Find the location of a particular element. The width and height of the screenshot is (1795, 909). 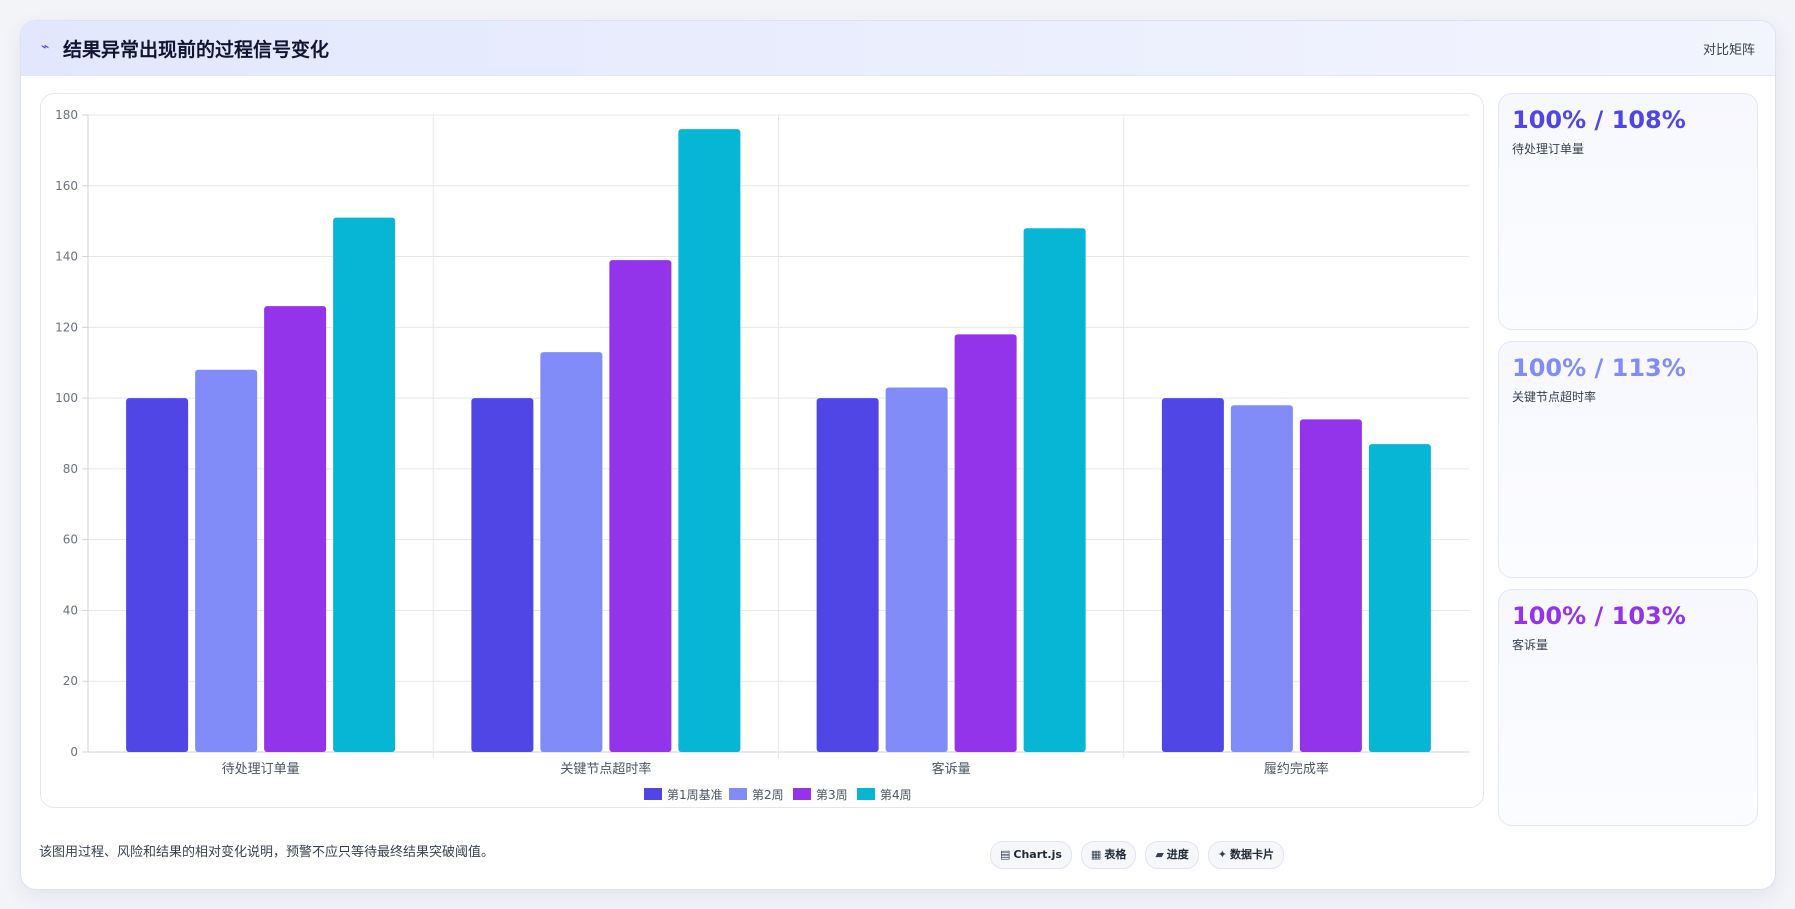

x-tick-label: 客诉量 is located at coordinates (951, 769).